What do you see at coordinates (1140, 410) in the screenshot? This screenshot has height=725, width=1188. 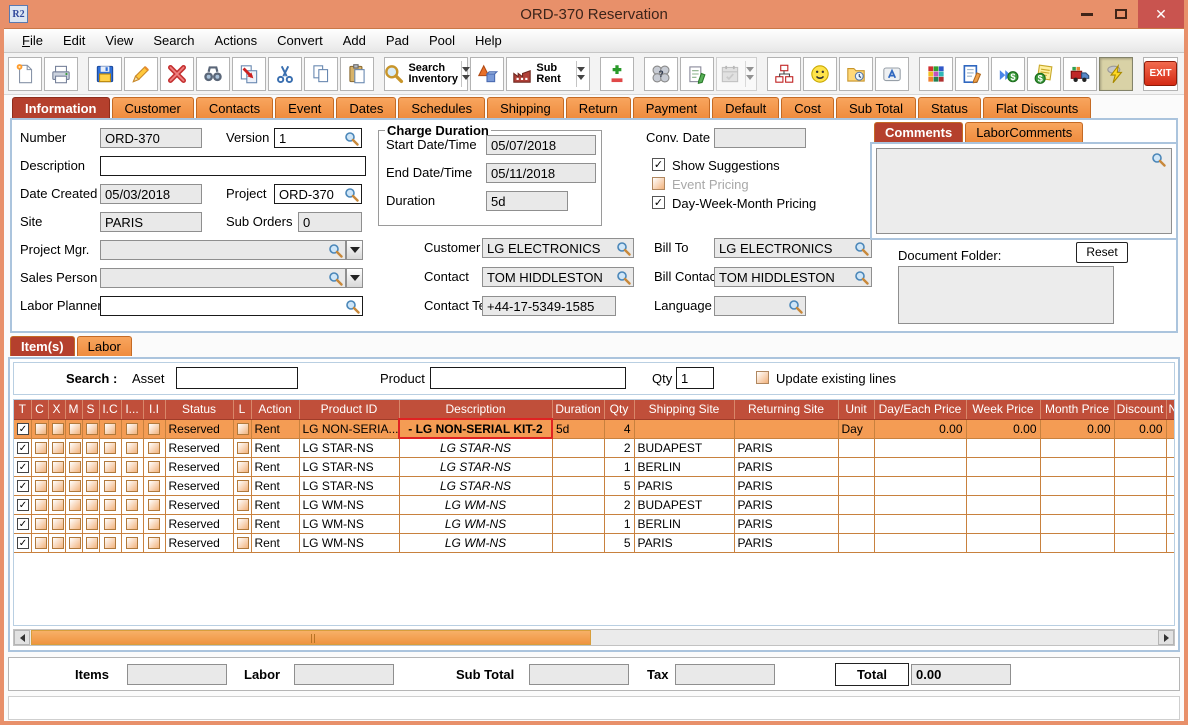 I see `col-header-discount: Discount` at bounding box center [1140, 410].